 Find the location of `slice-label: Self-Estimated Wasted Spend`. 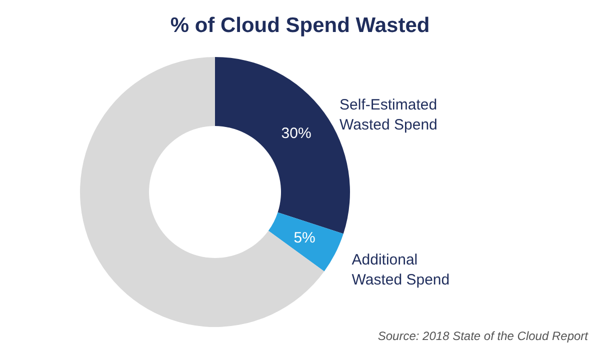

slice-label: Self-Estimated Wasted Spend is located at coordinates (389, 115).